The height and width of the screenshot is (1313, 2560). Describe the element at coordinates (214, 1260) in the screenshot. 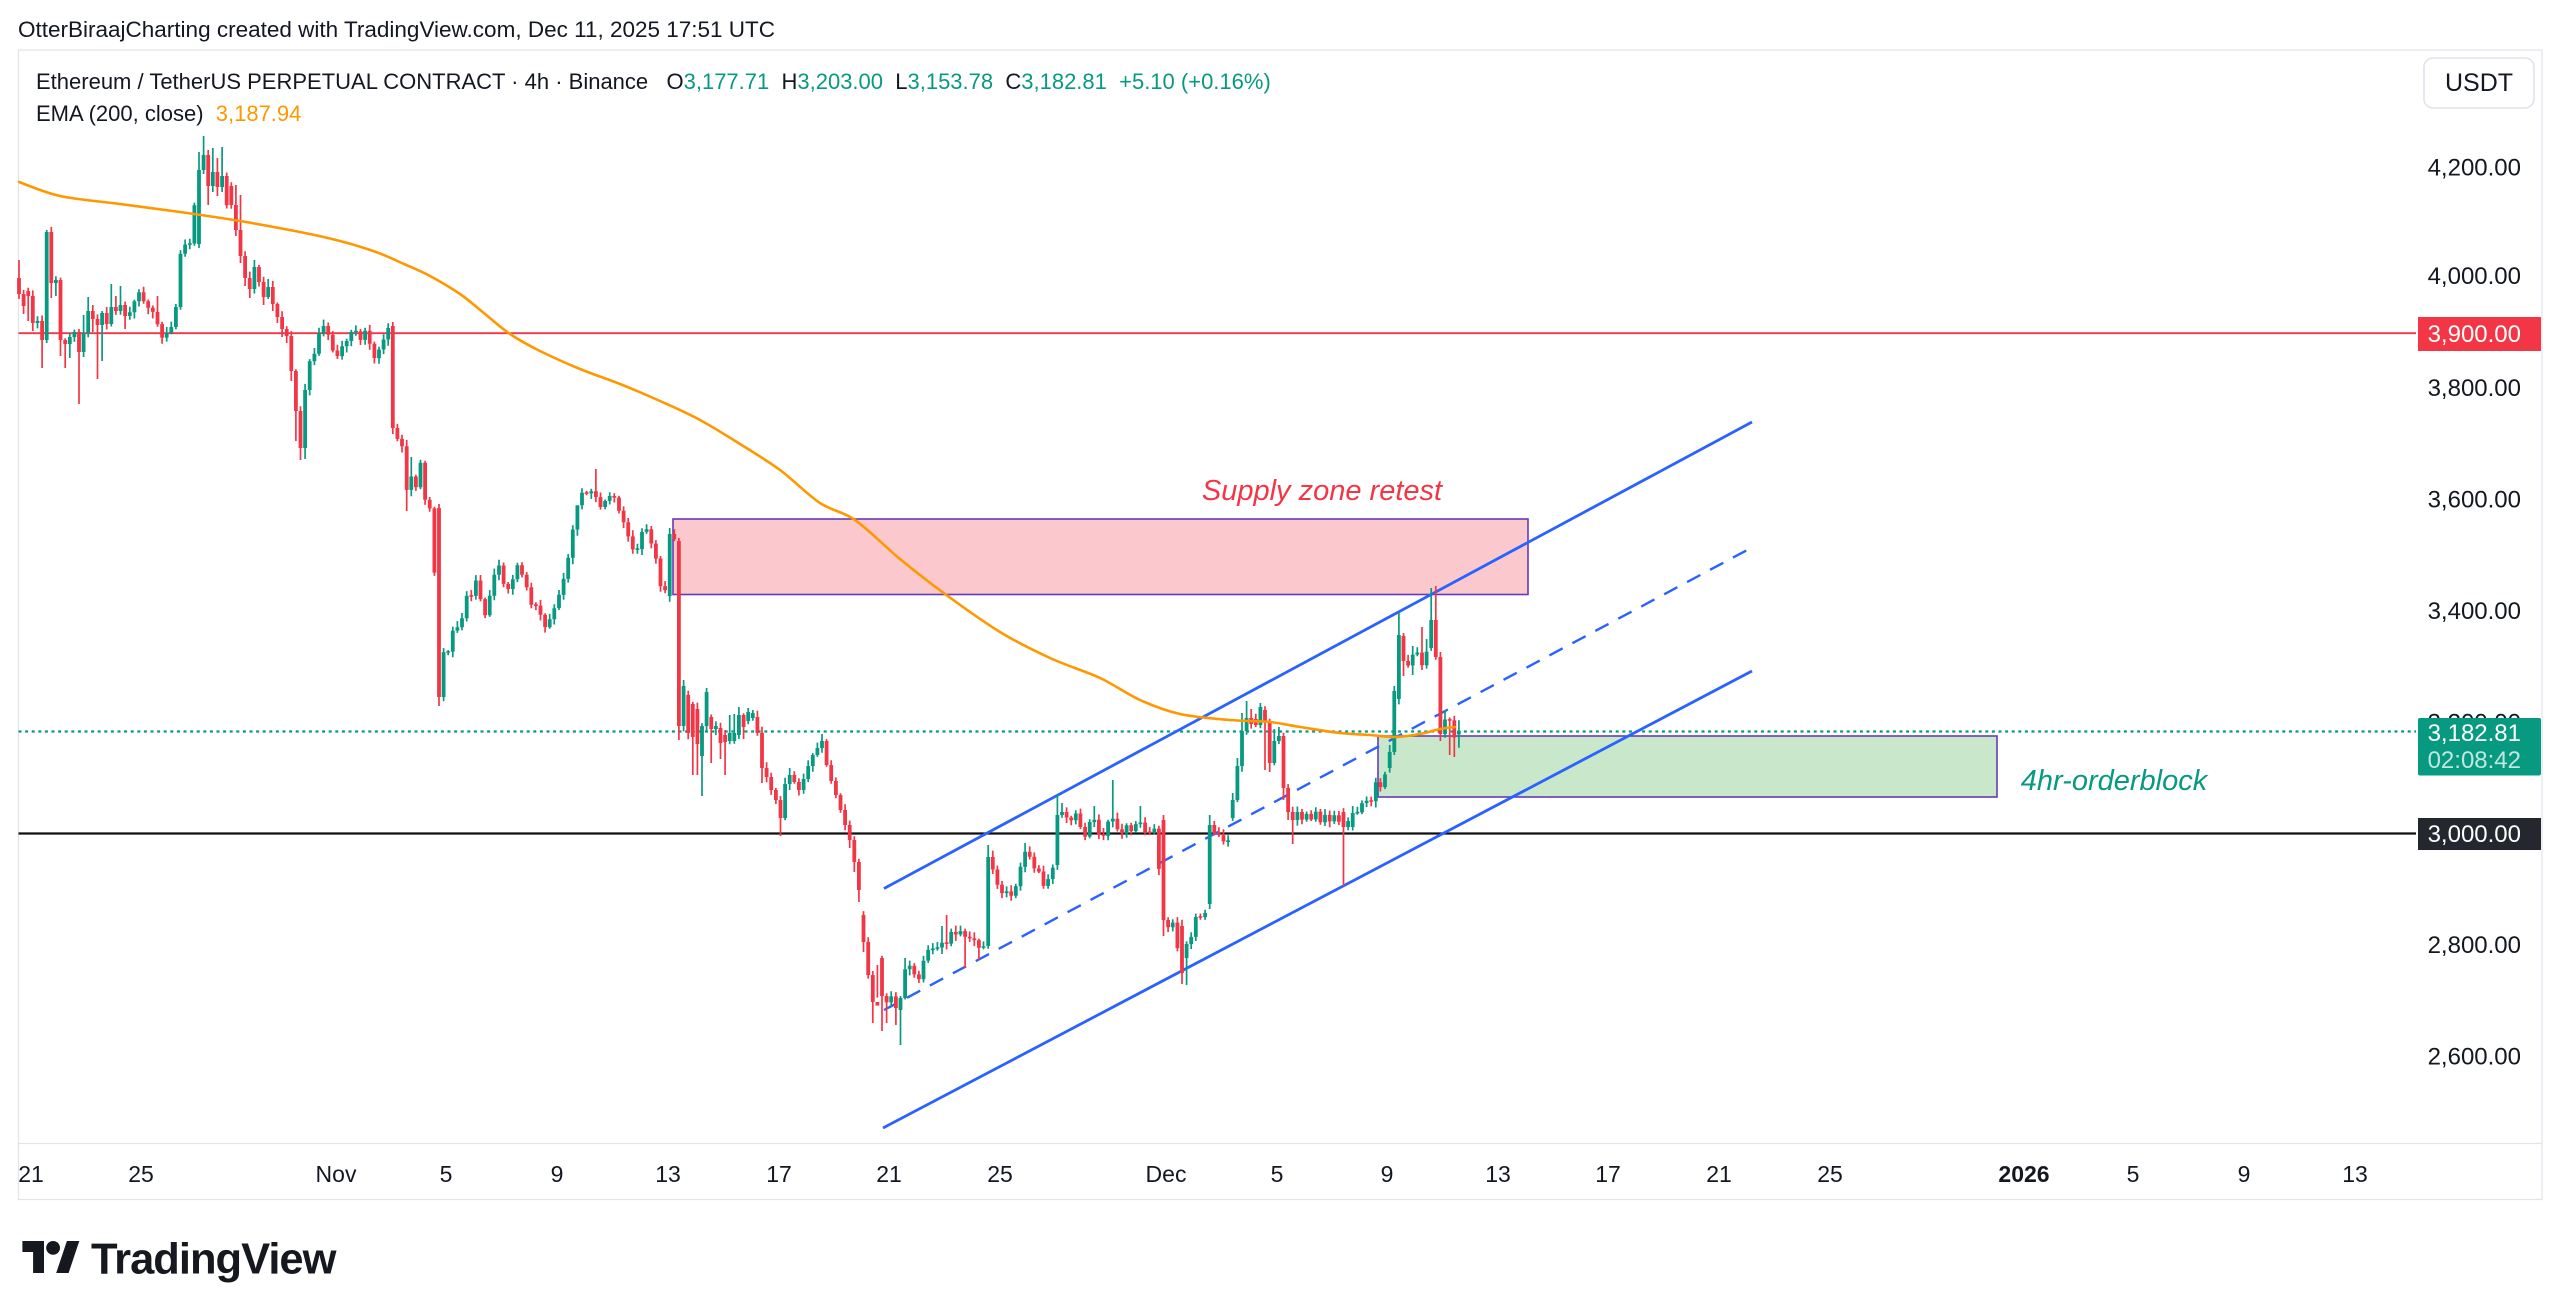

I see `svg-text: TradingView` at that location.